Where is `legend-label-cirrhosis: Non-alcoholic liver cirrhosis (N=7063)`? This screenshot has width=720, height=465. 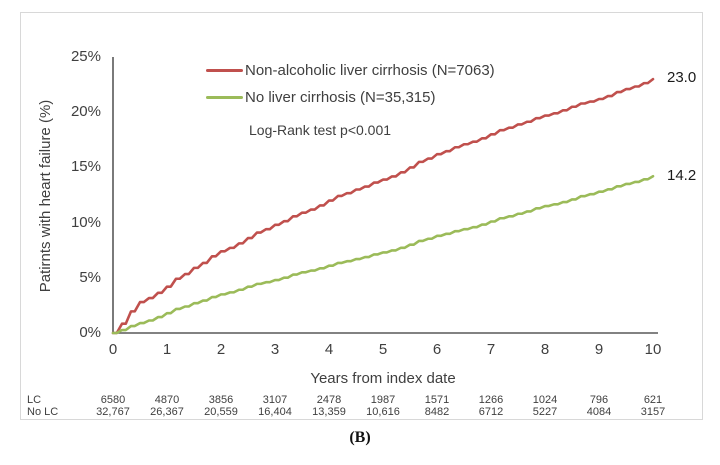 legend-label-cirrhosis: Non-alcoholic liver cirrhosis (N=7063) is located at coordinates (370, 70).